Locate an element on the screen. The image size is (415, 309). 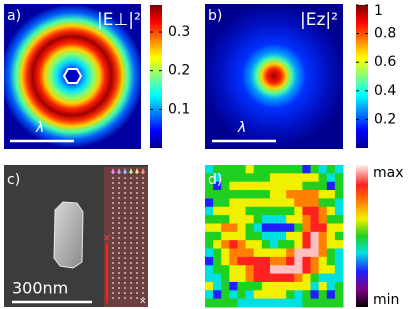
colorbar-tick-label: 0.3 is located at coordinates (179, 32).